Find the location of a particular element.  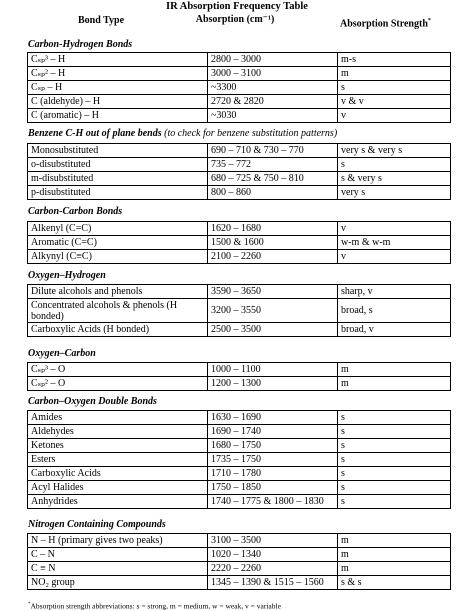

strength-cell: broad, s is located at coordinates (394, 310).